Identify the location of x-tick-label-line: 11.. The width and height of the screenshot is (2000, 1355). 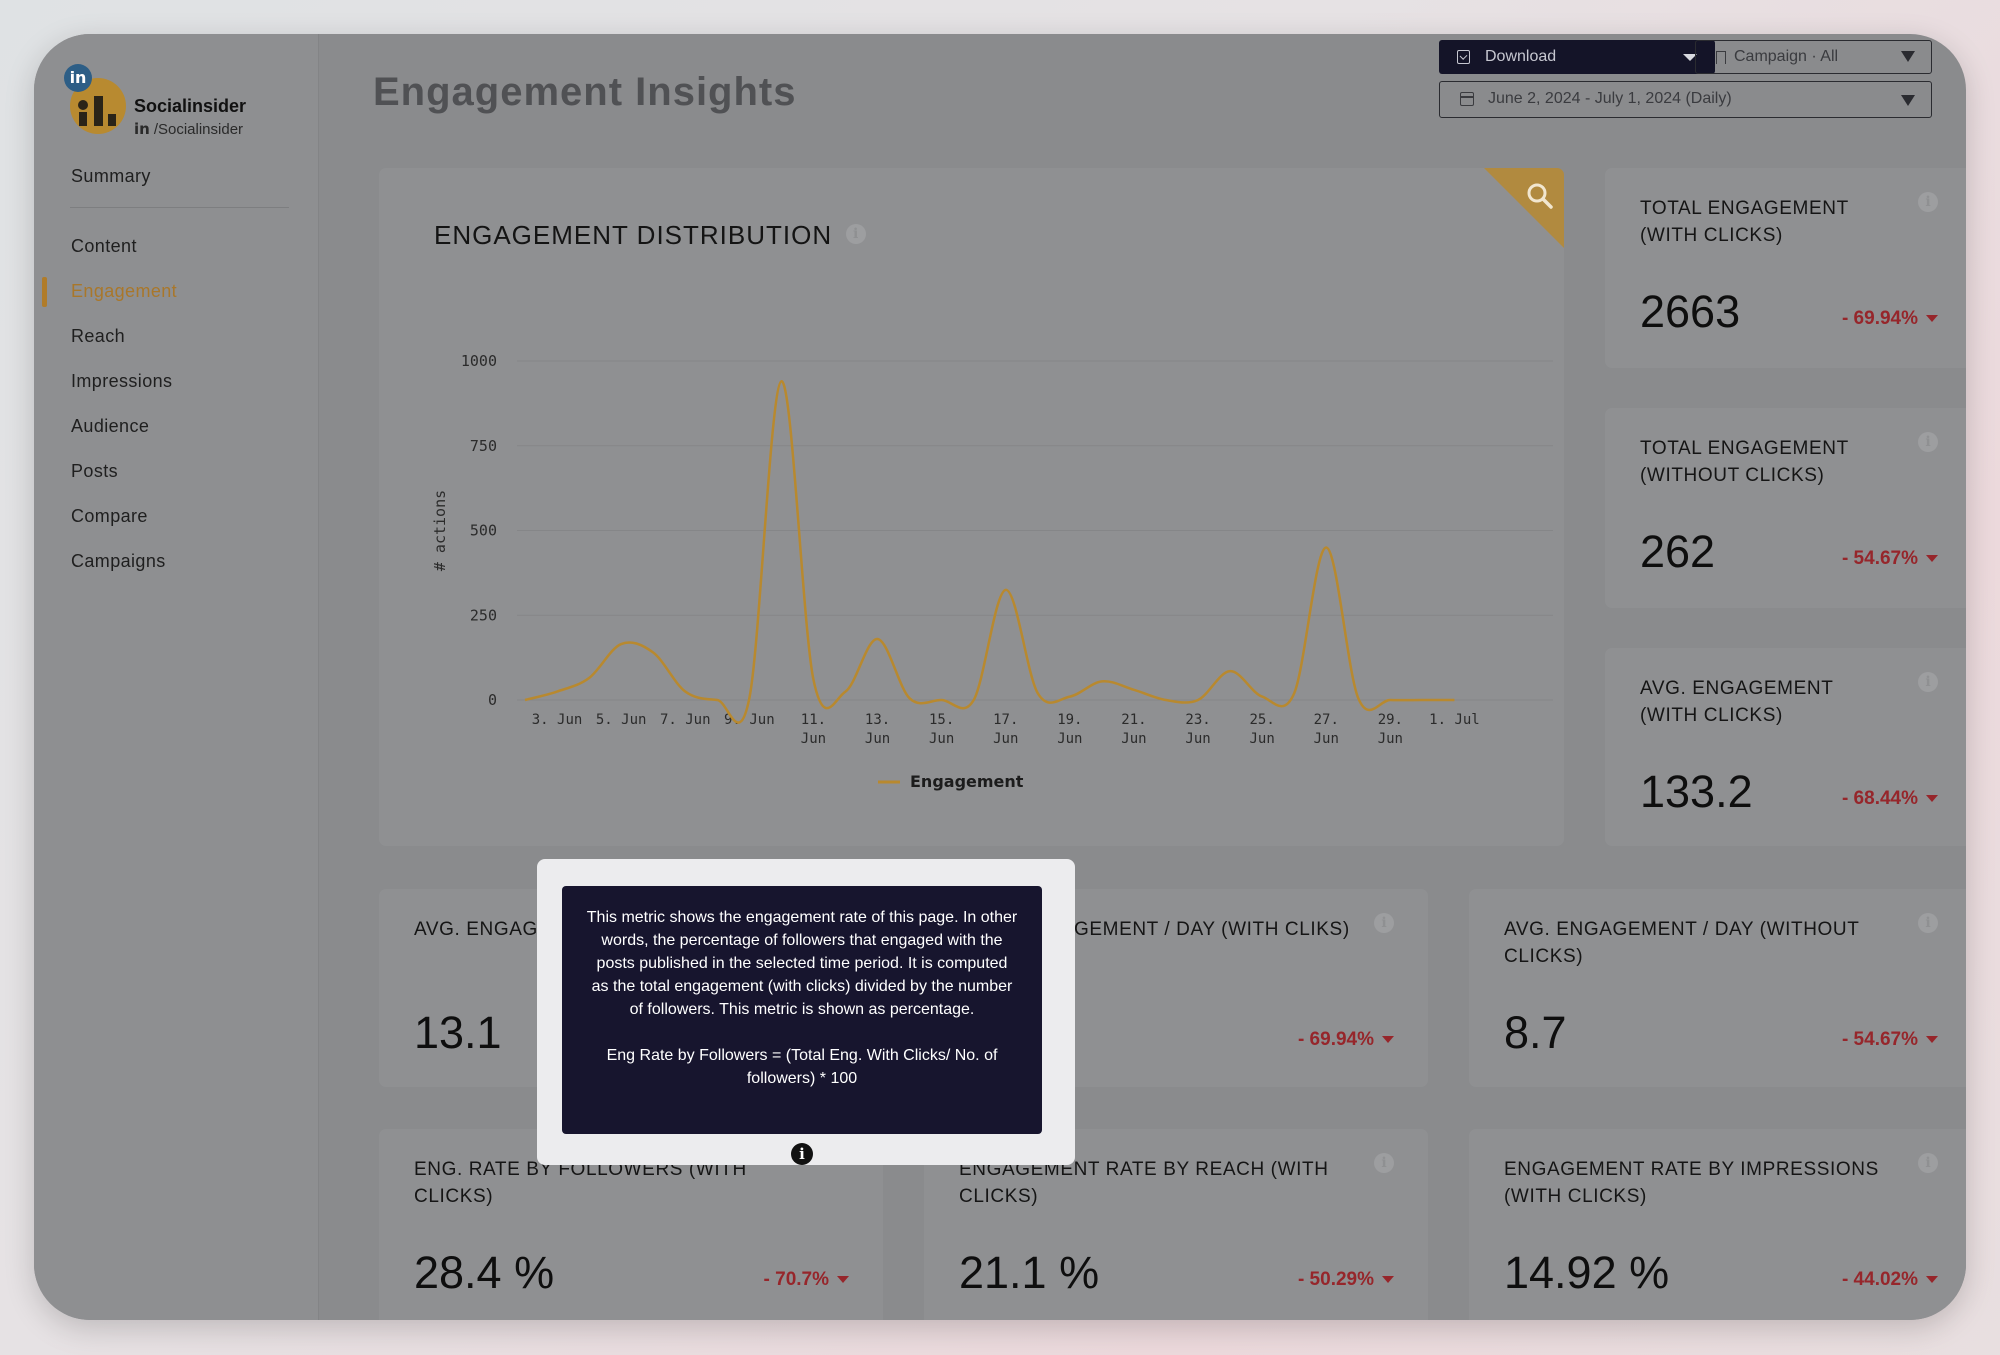
(813, 720).